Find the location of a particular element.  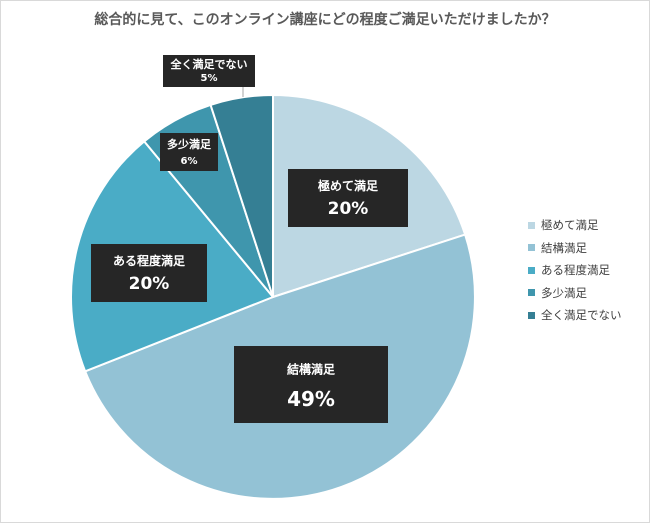

slice-name-label: 結構満足 is located at coordinates (311, 369).